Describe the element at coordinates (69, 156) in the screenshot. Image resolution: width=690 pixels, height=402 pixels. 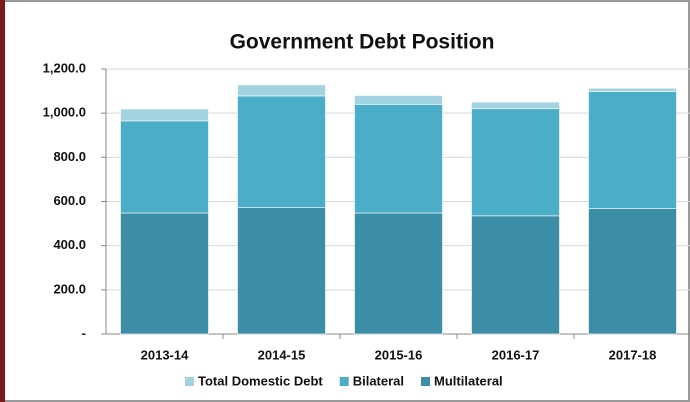
I see `y-tick-label: 800.0` at that location.